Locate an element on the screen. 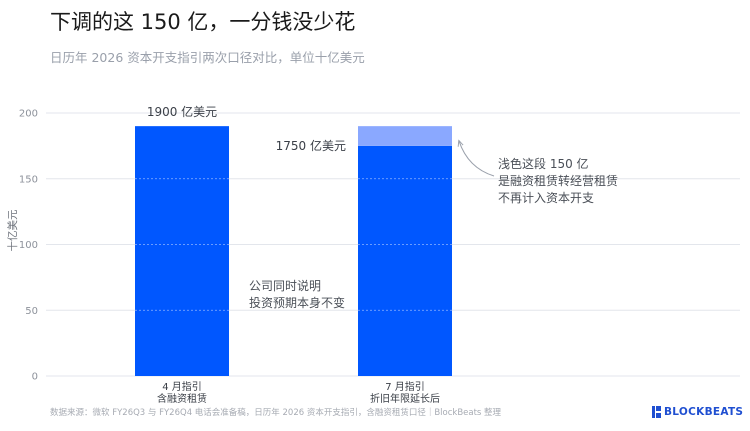  annotation-middle-note: 公司同时说明 is located at coordinates (285, 285).